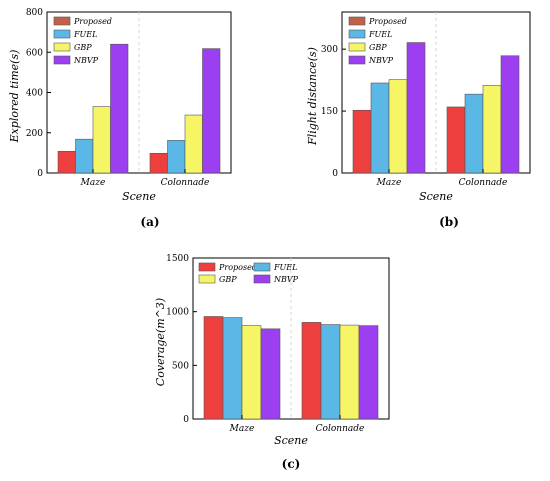 The width and height of the screenshot is (550, 481). I want to click on panel-a-legend-swatch-nbvp, so click(62, 60).